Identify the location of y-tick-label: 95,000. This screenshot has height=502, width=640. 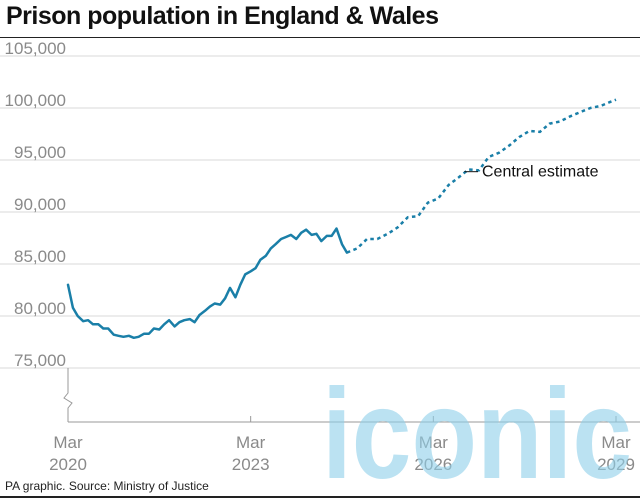
(40, 152).